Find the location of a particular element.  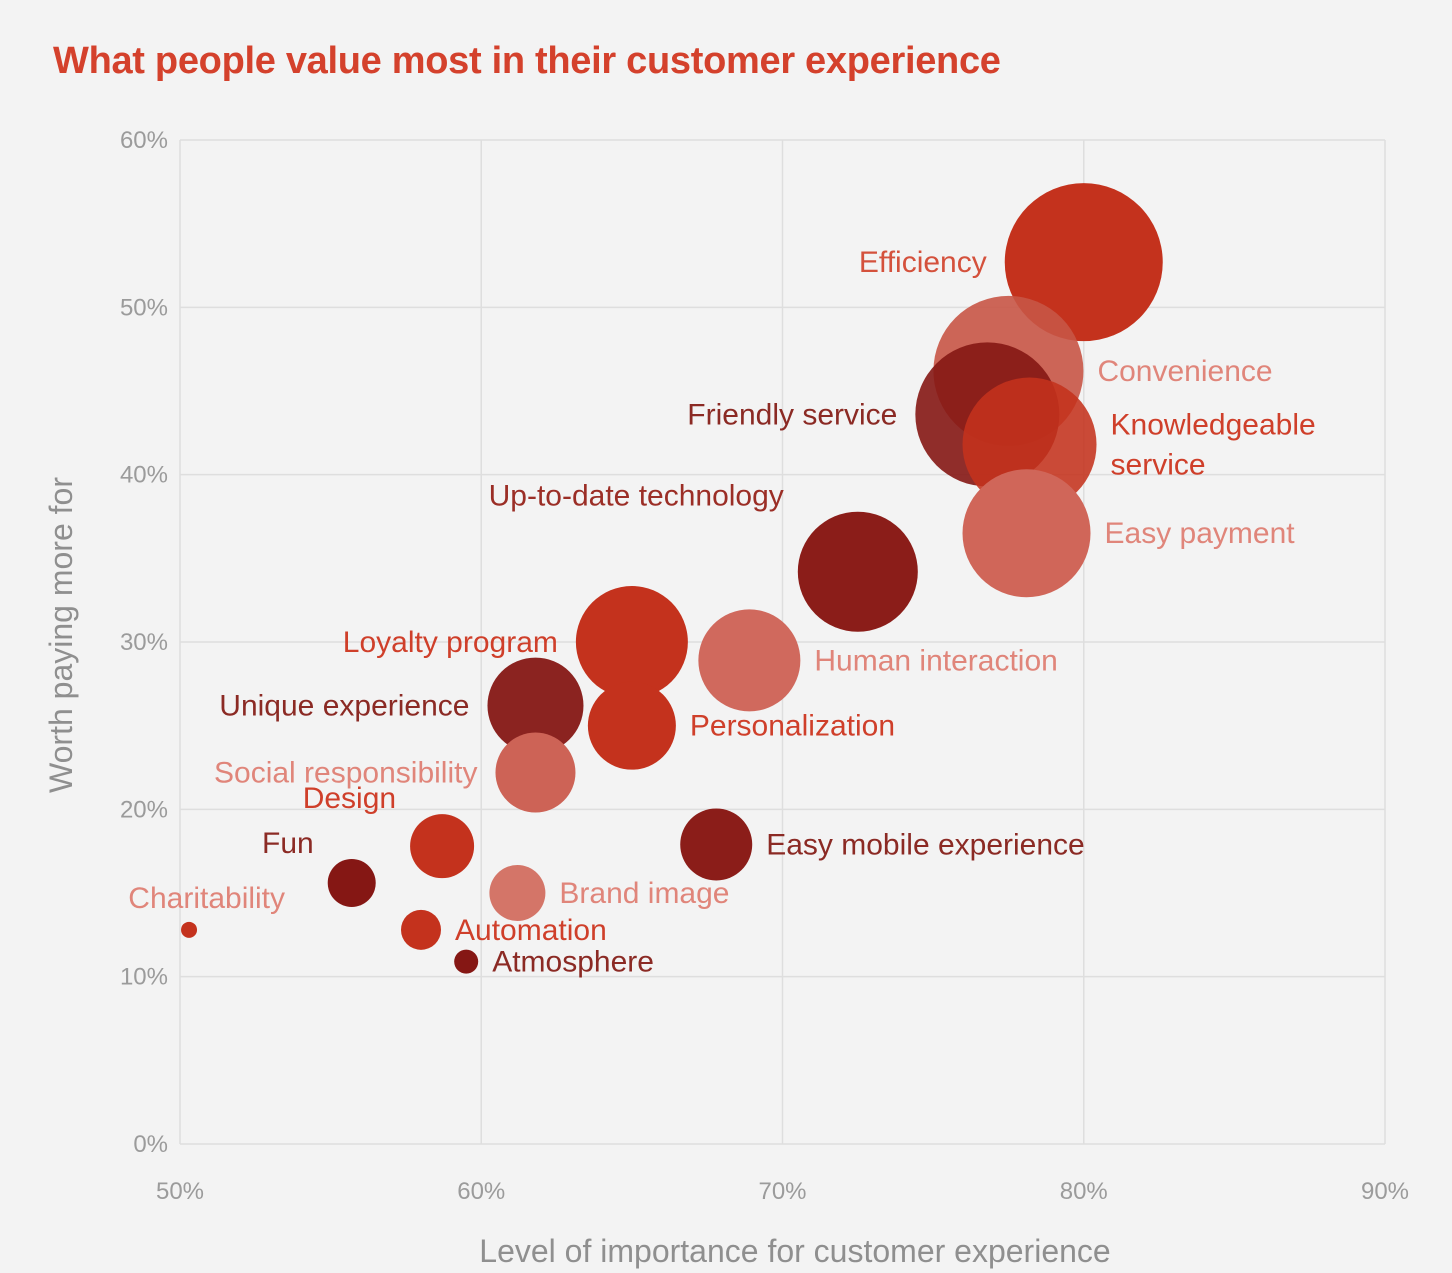

label-easy-payment: Easy payment is located at coordinates (1200, 533).